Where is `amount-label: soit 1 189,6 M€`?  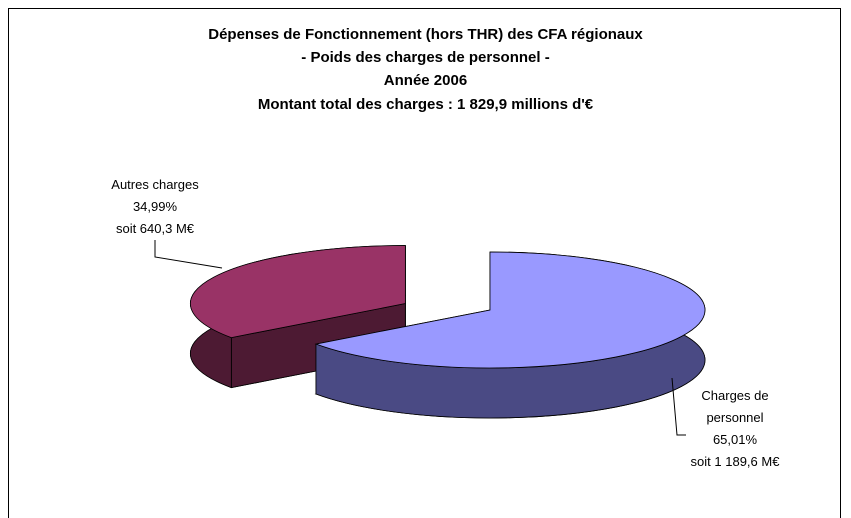
amount-label: soit 1 189,6 M€ is located at coordinates (735, 461).